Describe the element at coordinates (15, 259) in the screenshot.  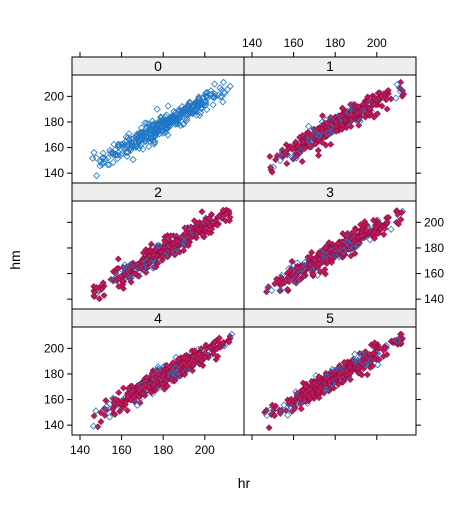
I see `y-axis-label: hm` at that location.